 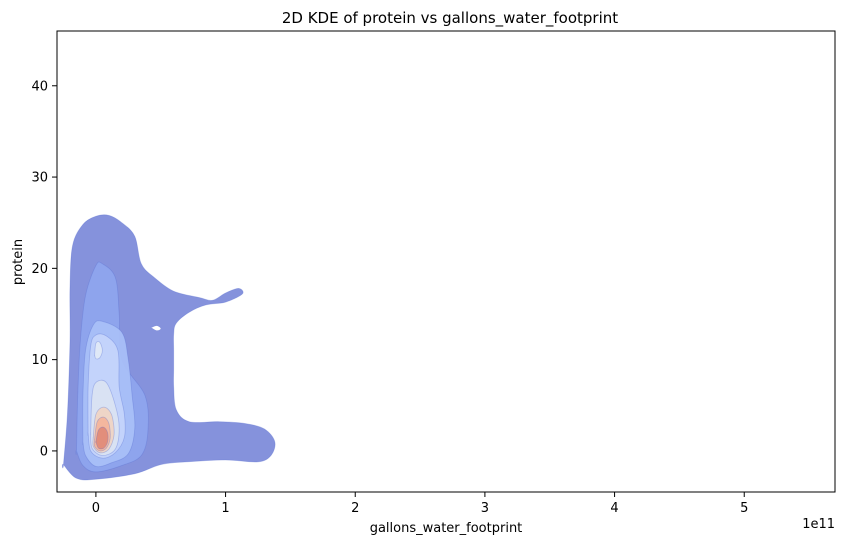 What do you see at coordinates (18, 262) in the screenshot?
I see `y-axis-label: protein` at bounding box center [18, 262].